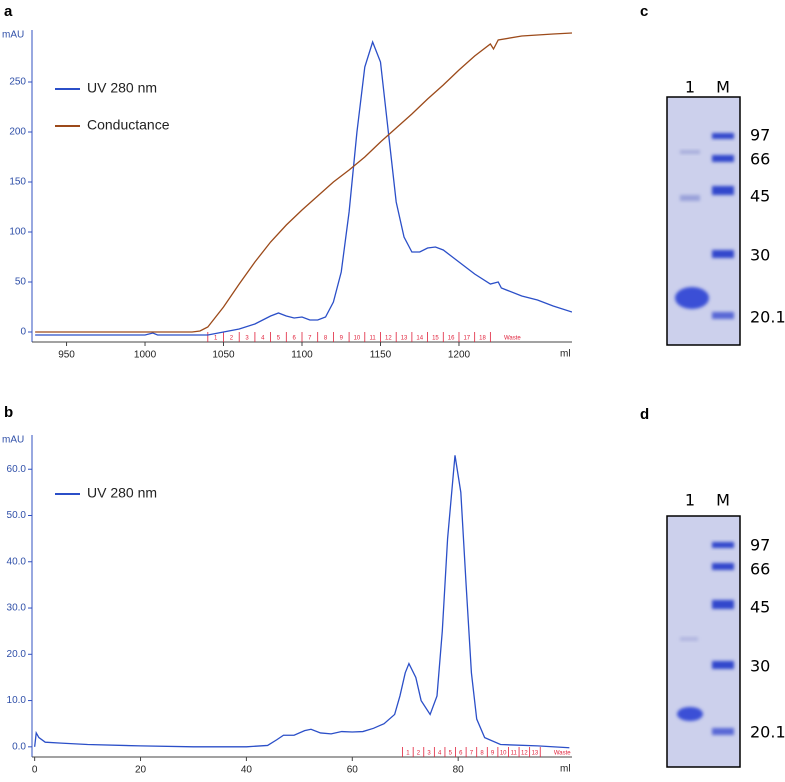 The width and height of the screenshot is (785, 782). I want to click on panel-letter: a, so click(8, 11).